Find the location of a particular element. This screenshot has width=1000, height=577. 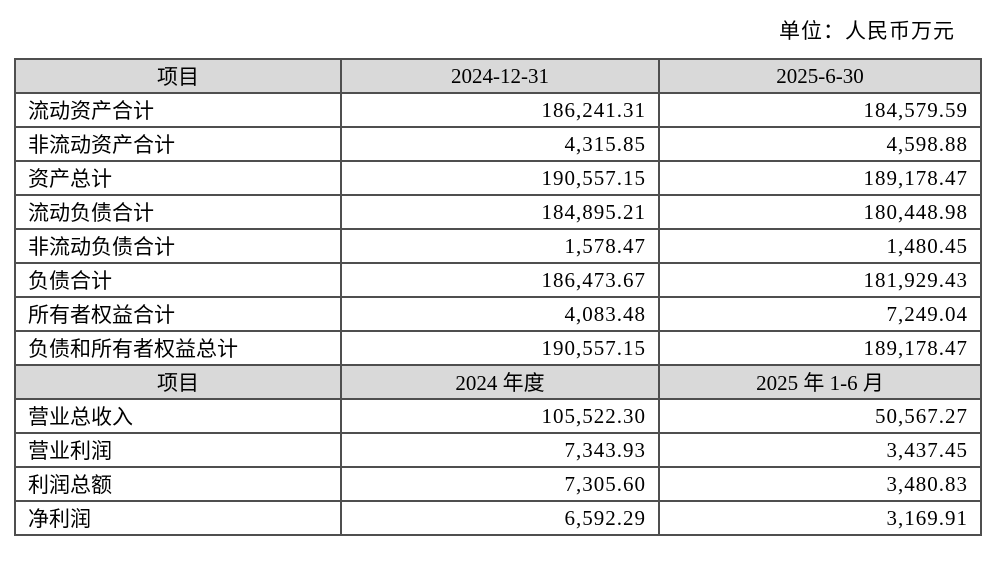

column-header: 2024 年度 is located at coordinates (500, 382).